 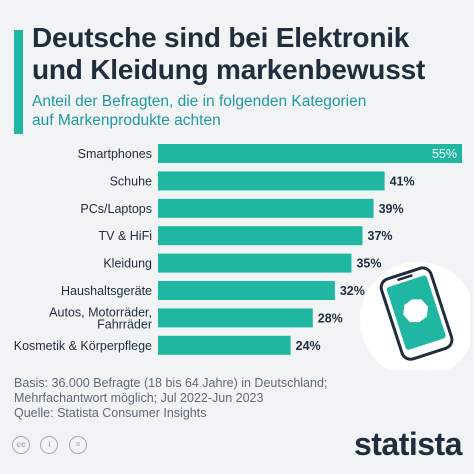 I want to click on title-line-2: und Kleidung markenbewusst, so click(x=229, y=69).